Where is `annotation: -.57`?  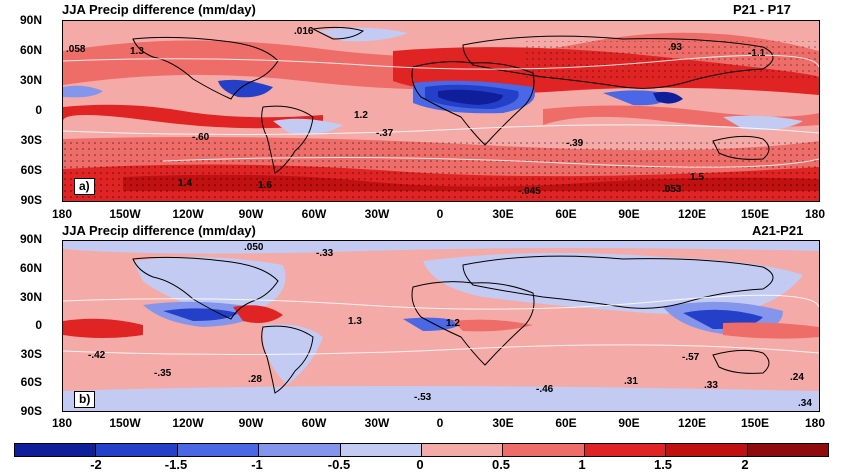 annotation: -.57 is located at coordinates (691, 357).